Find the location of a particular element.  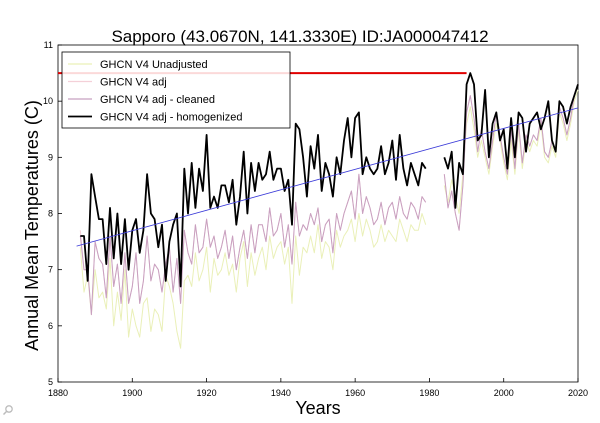

x-tick-label: 1940 is located at coordinates (281, 393).